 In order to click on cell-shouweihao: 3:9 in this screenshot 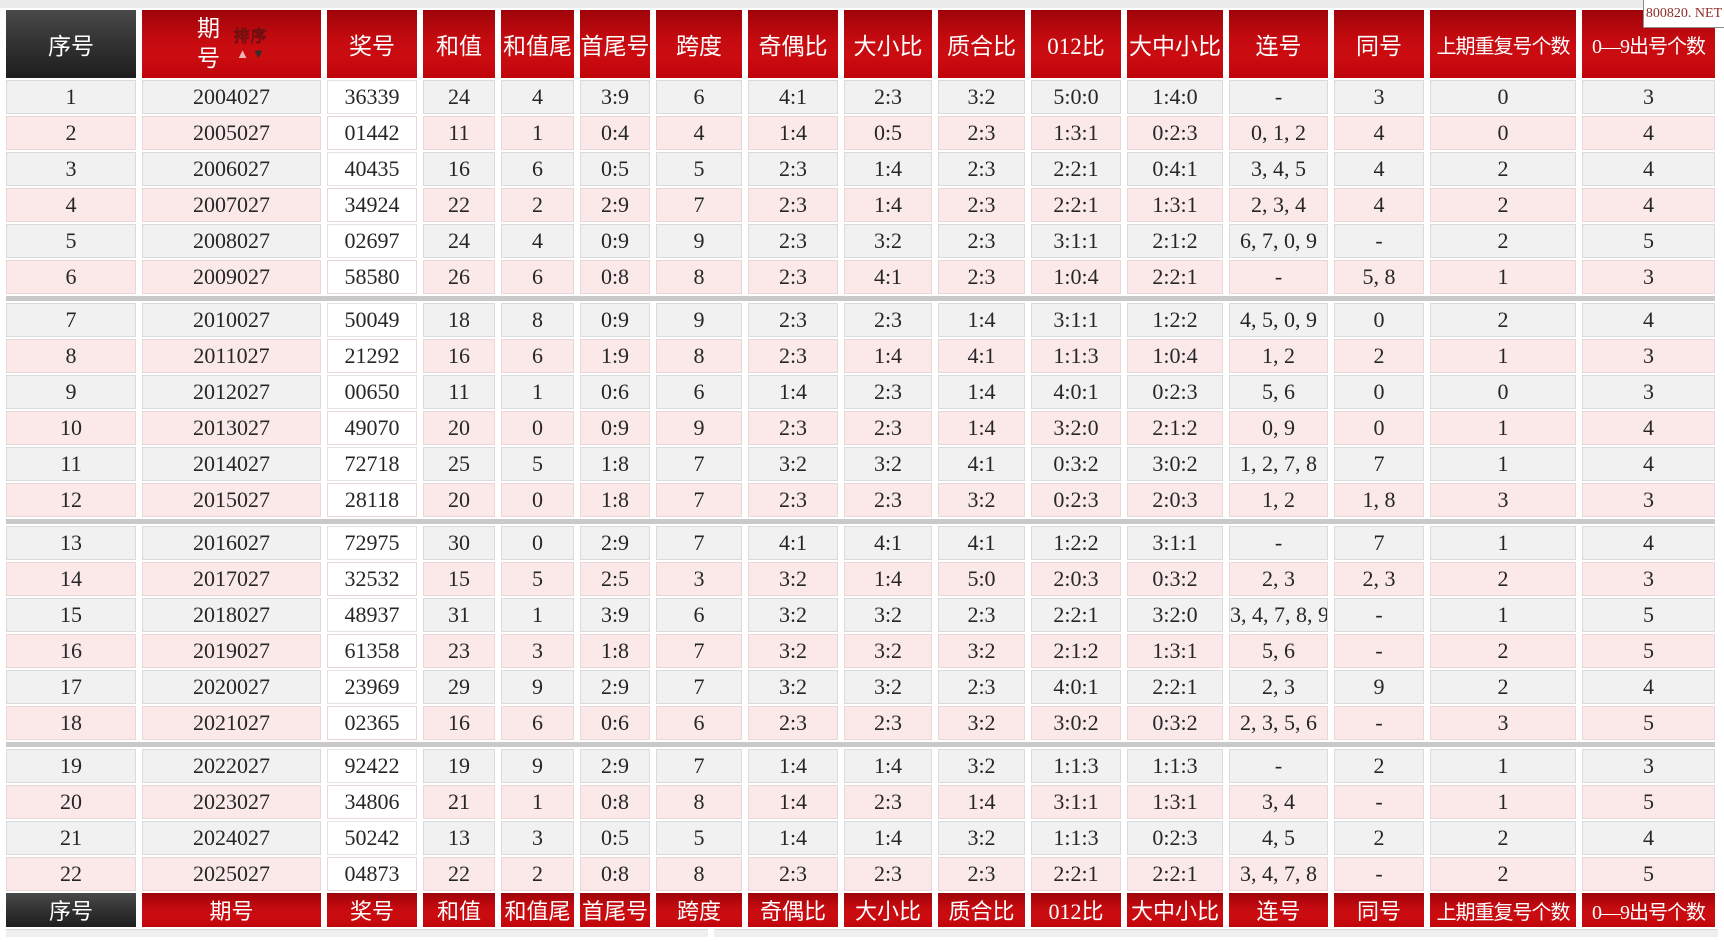, I will do `click(615, 97)`.